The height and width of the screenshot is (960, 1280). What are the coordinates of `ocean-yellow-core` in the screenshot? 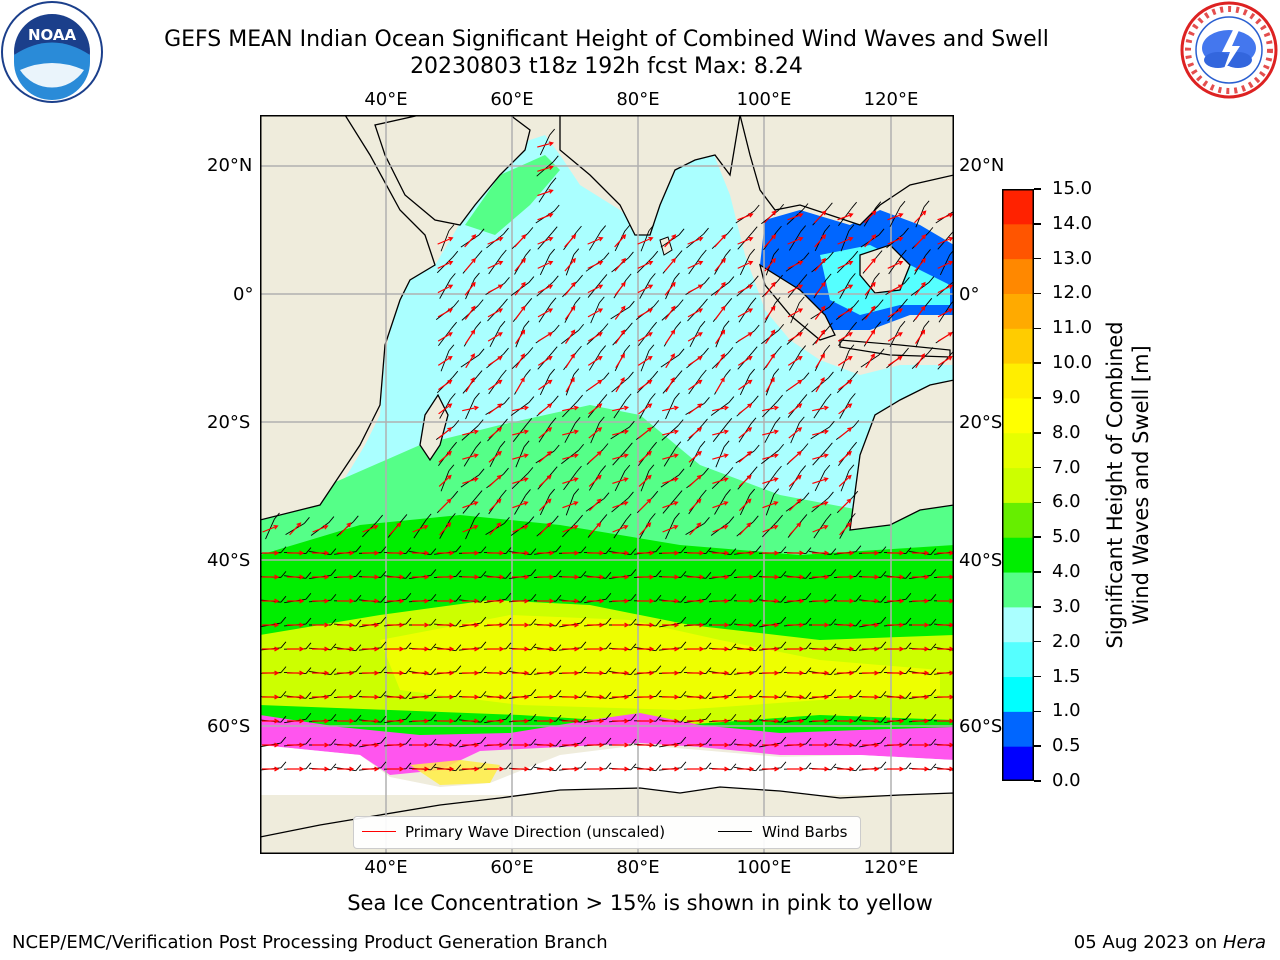 It's located at (660, 662).